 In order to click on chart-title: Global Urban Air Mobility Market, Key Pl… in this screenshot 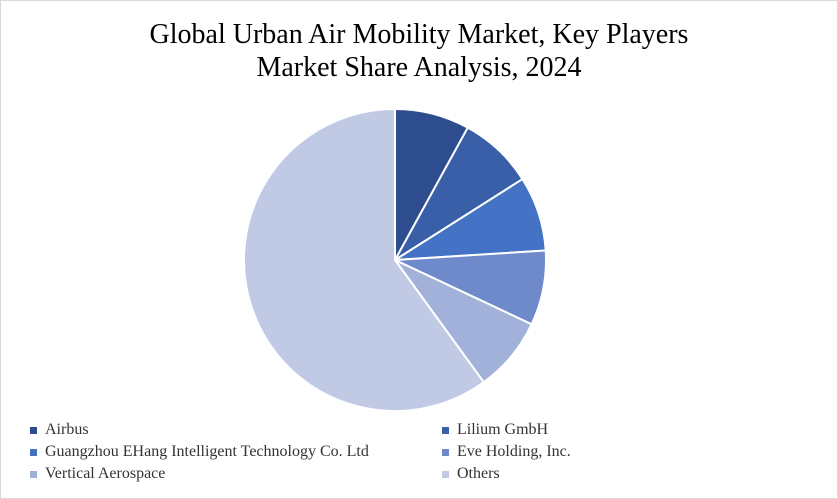, I will do `click(419, 51)`.